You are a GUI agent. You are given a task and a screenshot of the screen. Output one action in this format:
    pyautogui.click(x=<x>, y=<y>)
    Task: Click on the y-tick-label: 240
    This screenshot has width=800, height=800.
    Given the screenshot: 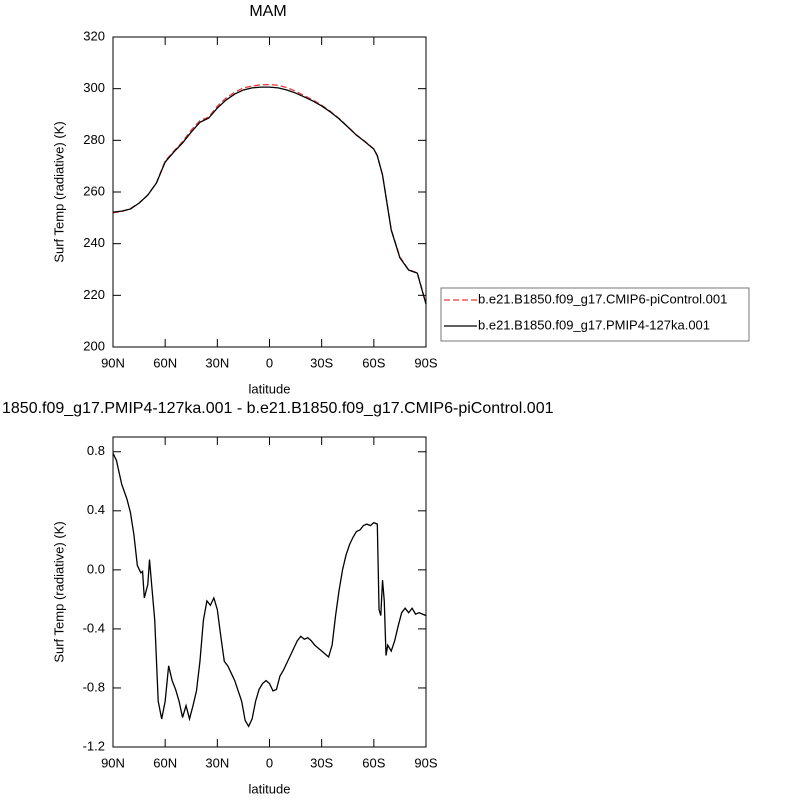 What is the action you would take?
    pyautogui.click(x=94, y=242)
    